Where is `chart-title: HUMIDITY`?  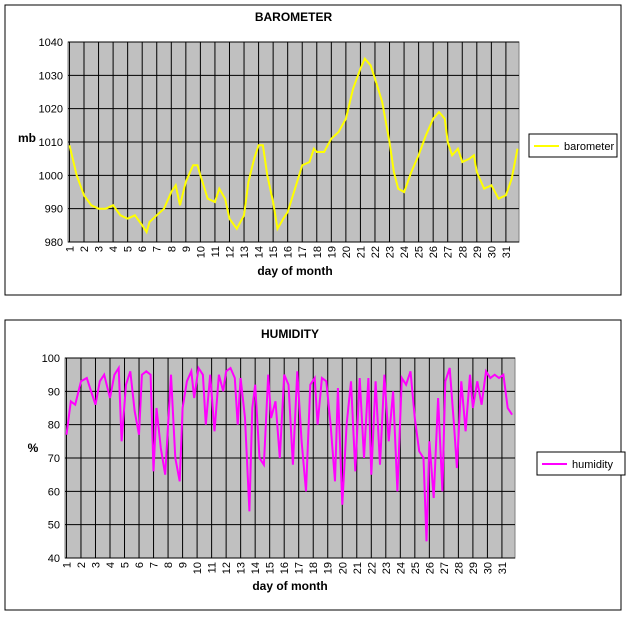 chart-title: HUMIDITY is located at coordinates (290, 334).